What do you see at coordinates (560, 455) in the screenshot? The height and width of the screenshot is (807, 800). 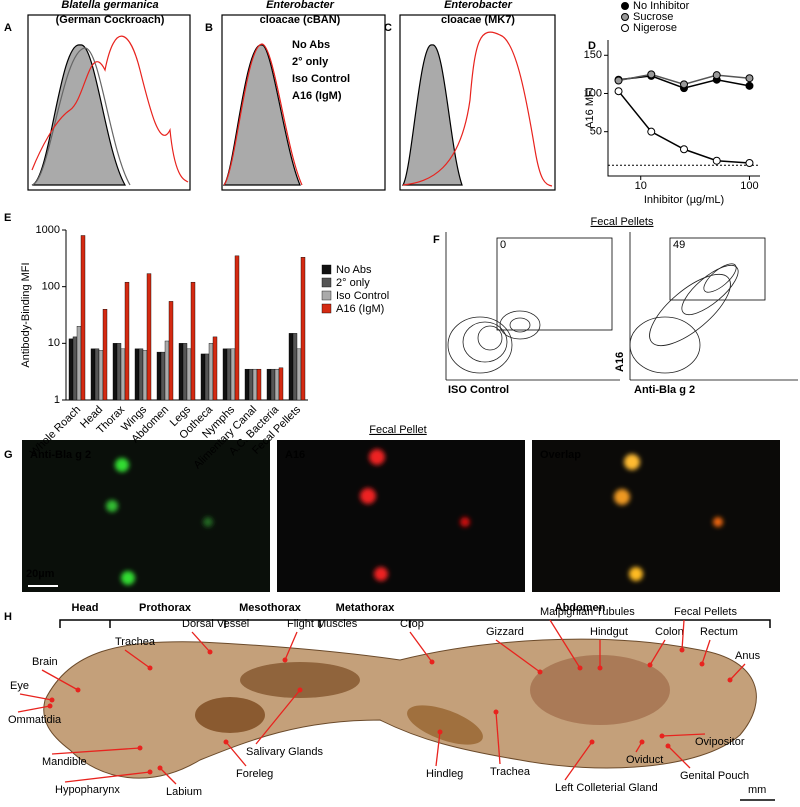 I see `channel-label: Overlap` at bounding box center [560, 455].